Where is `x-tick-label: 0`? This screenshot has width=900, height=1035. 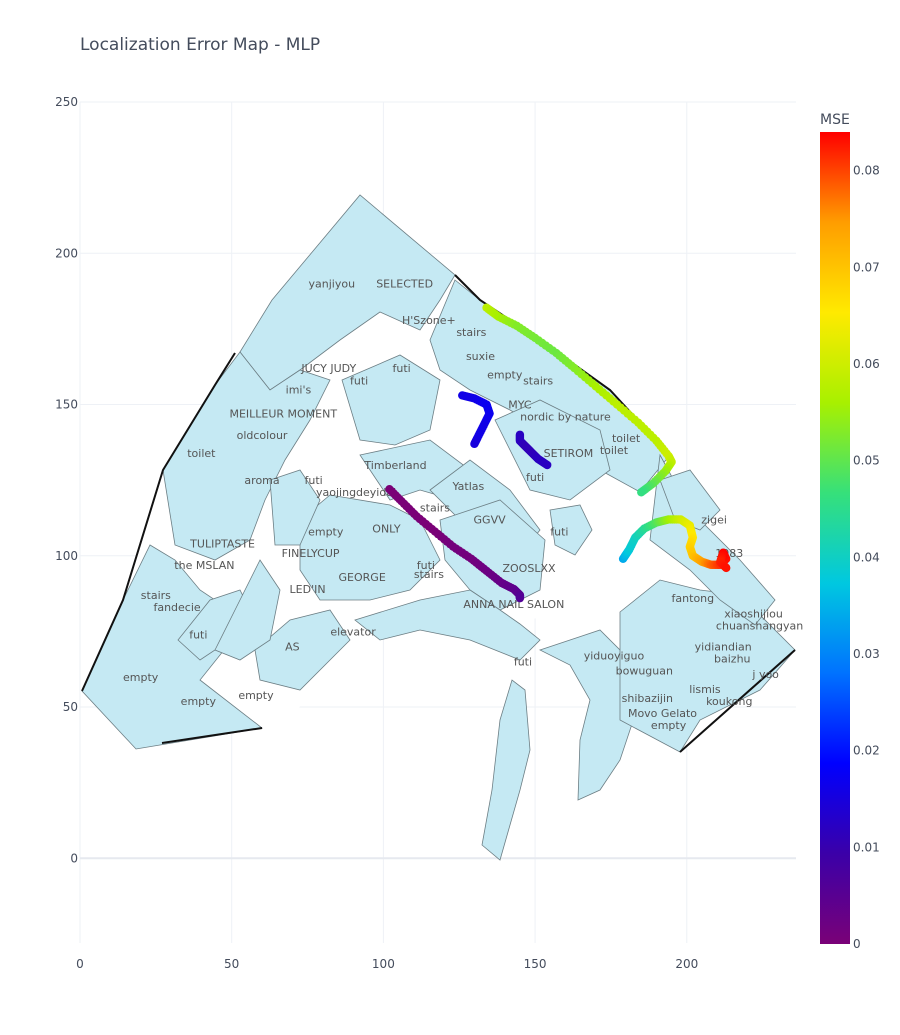 x-tick-label: 0 is located at coordinates (80, 964).